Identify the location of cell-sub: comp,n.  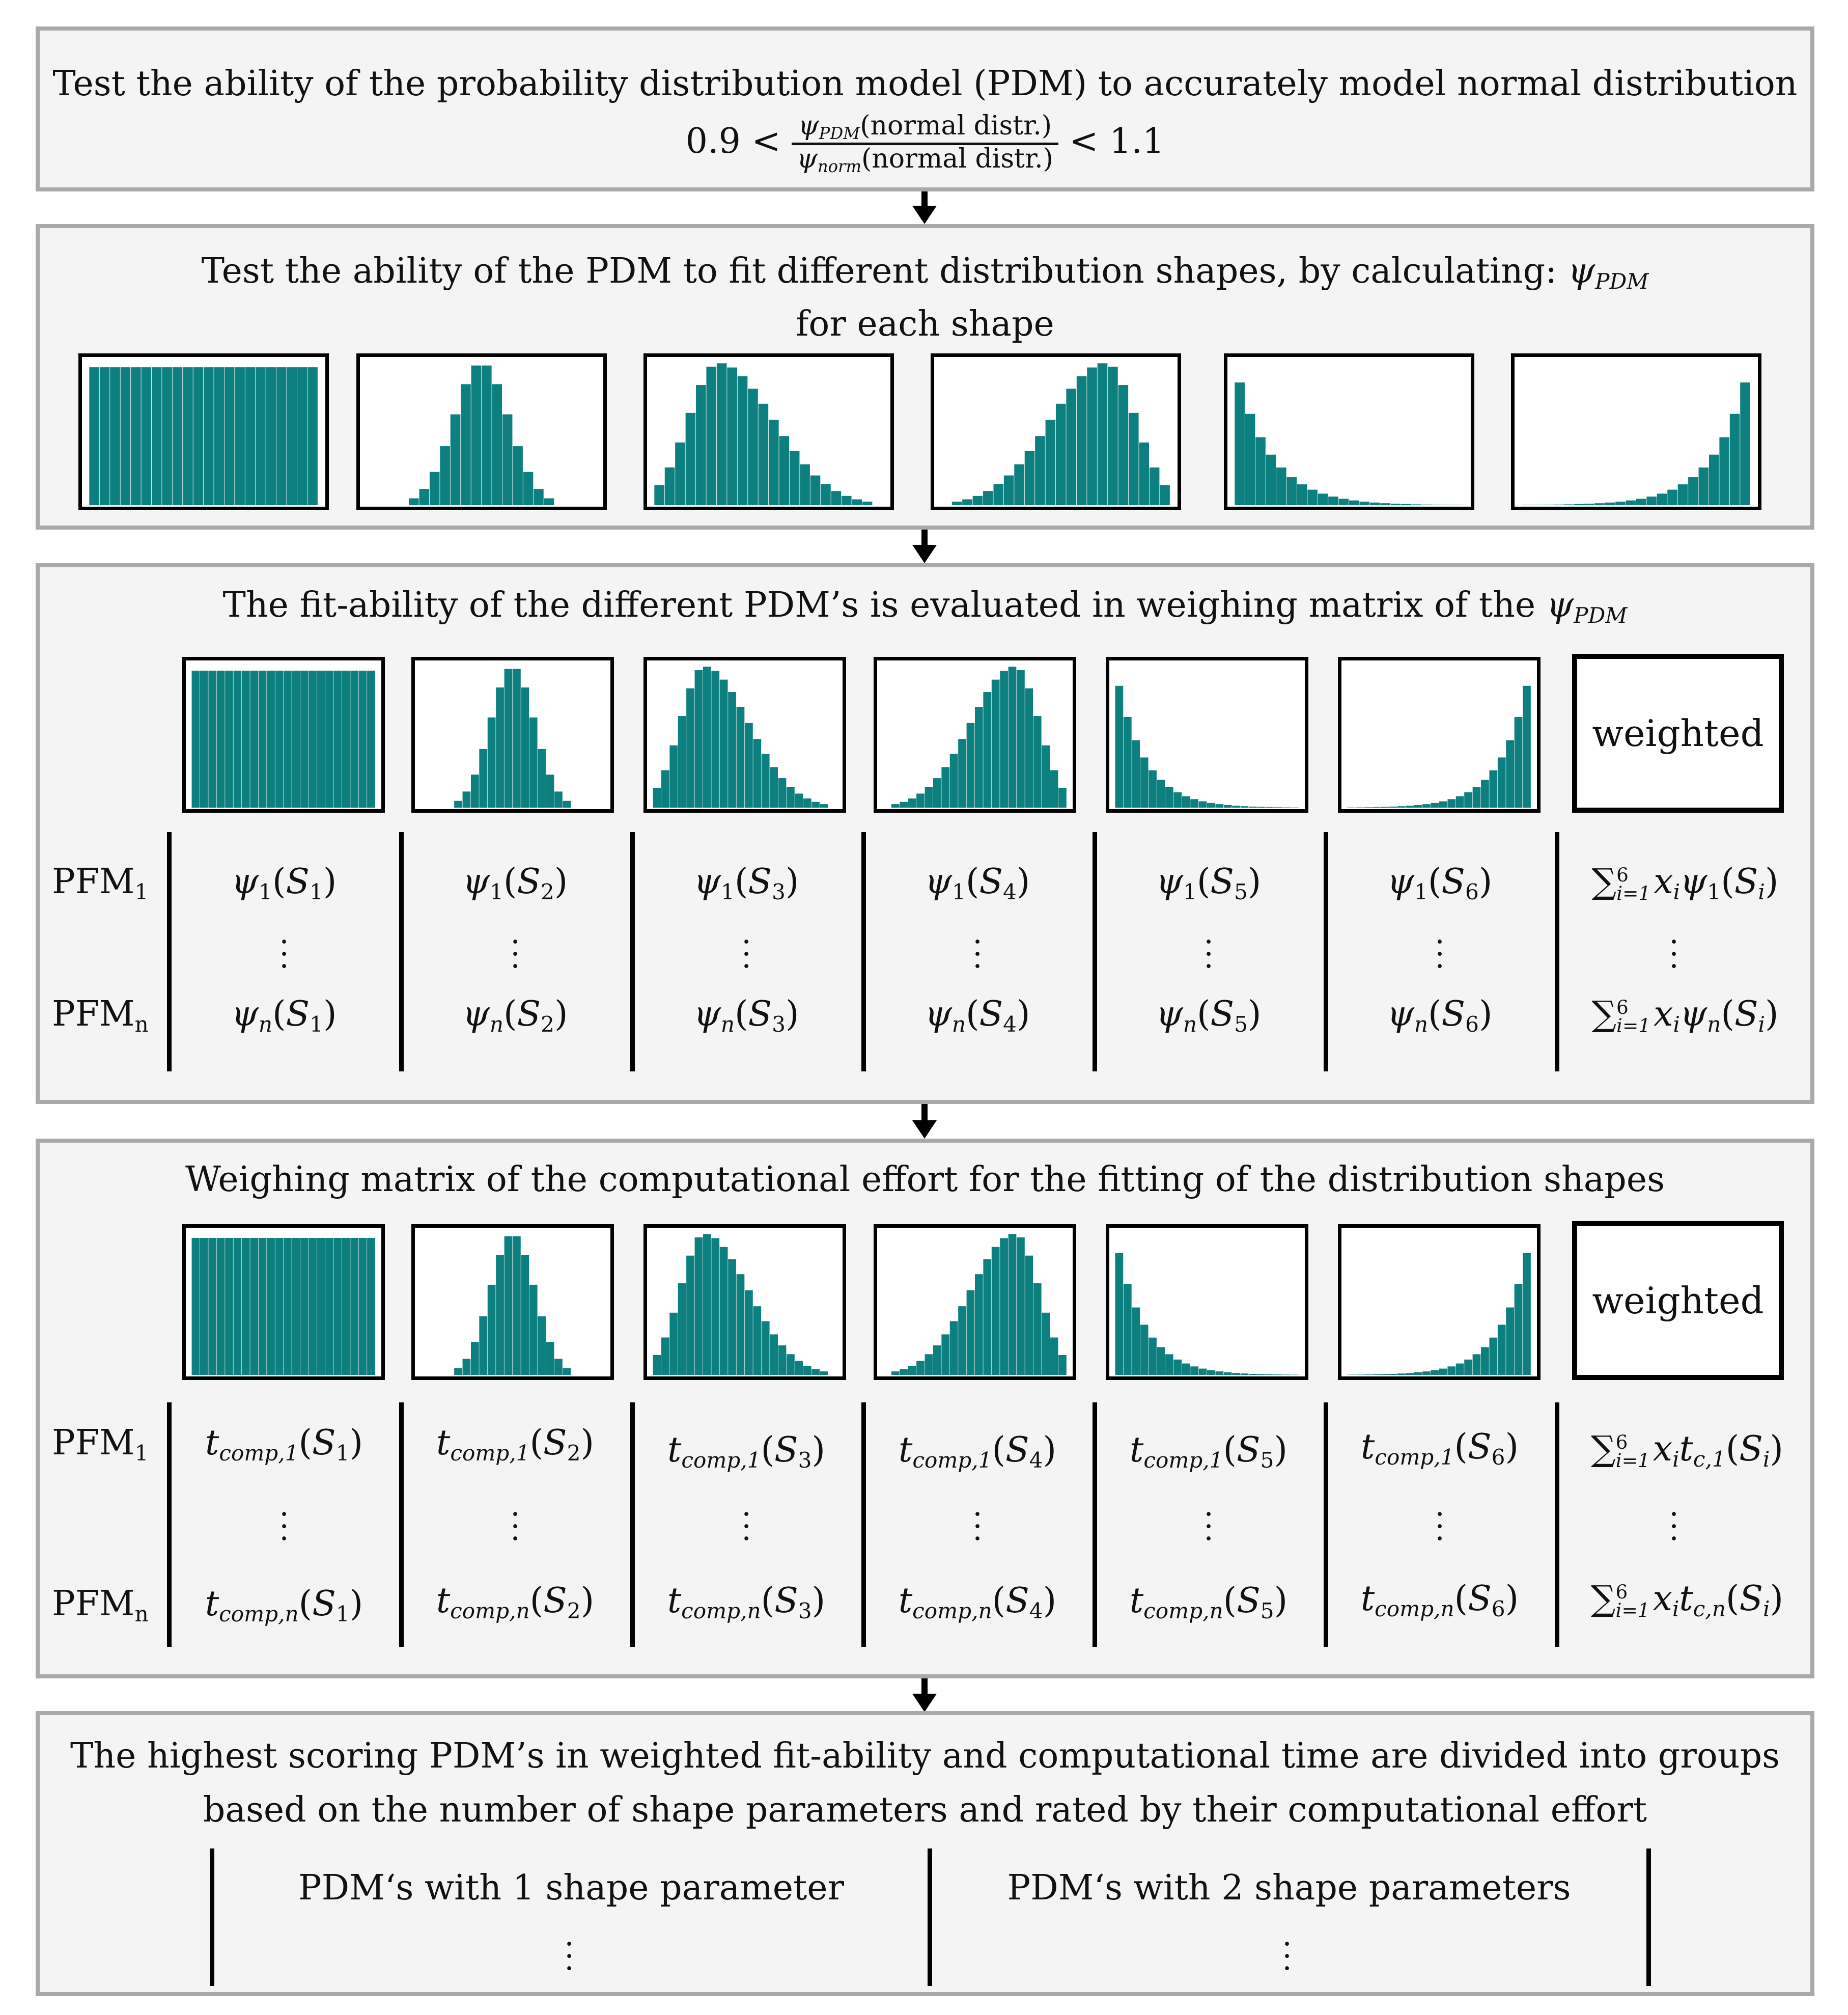
(1183, 1611).